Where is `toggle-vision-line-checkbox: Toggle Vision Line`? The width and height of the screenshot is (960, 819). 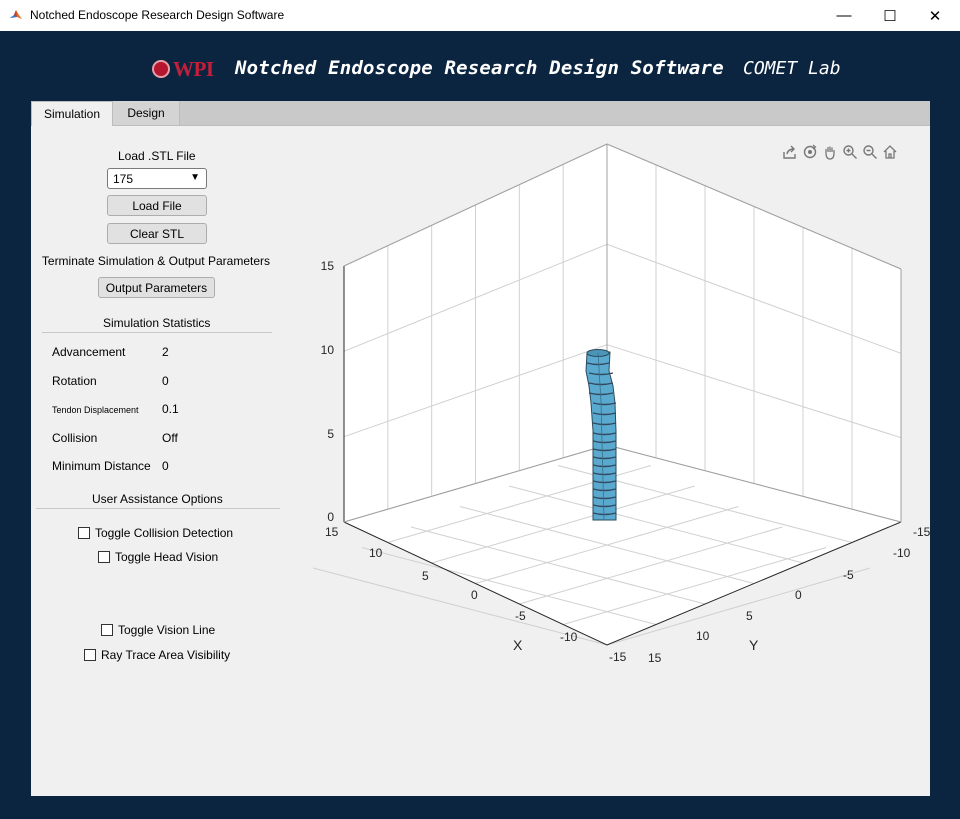
toggle-vision-line-checkbox: Toggle Vision Line is located at coordinates (158, 630).